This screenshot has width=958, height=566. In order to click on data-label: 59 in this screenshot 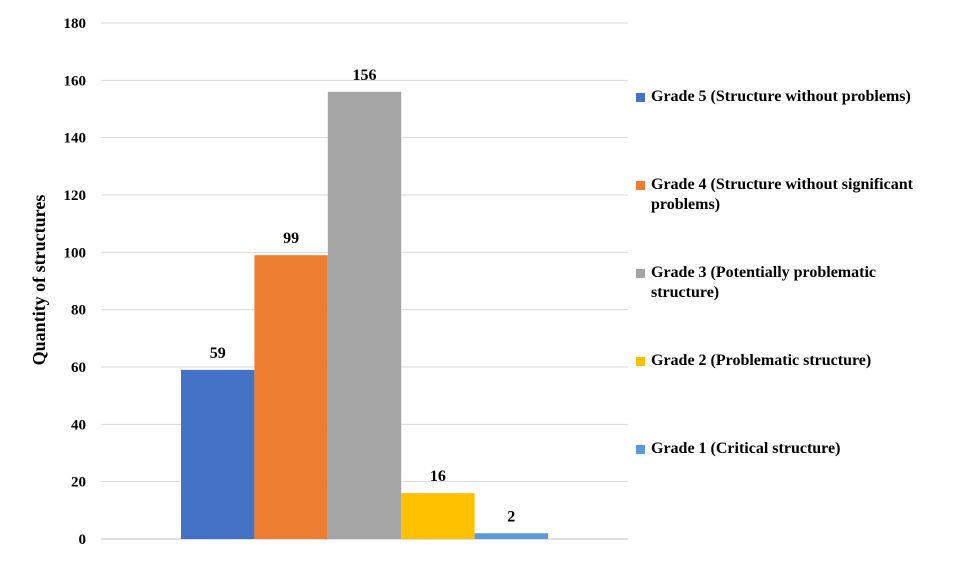, I will do `click(218, 353)`.